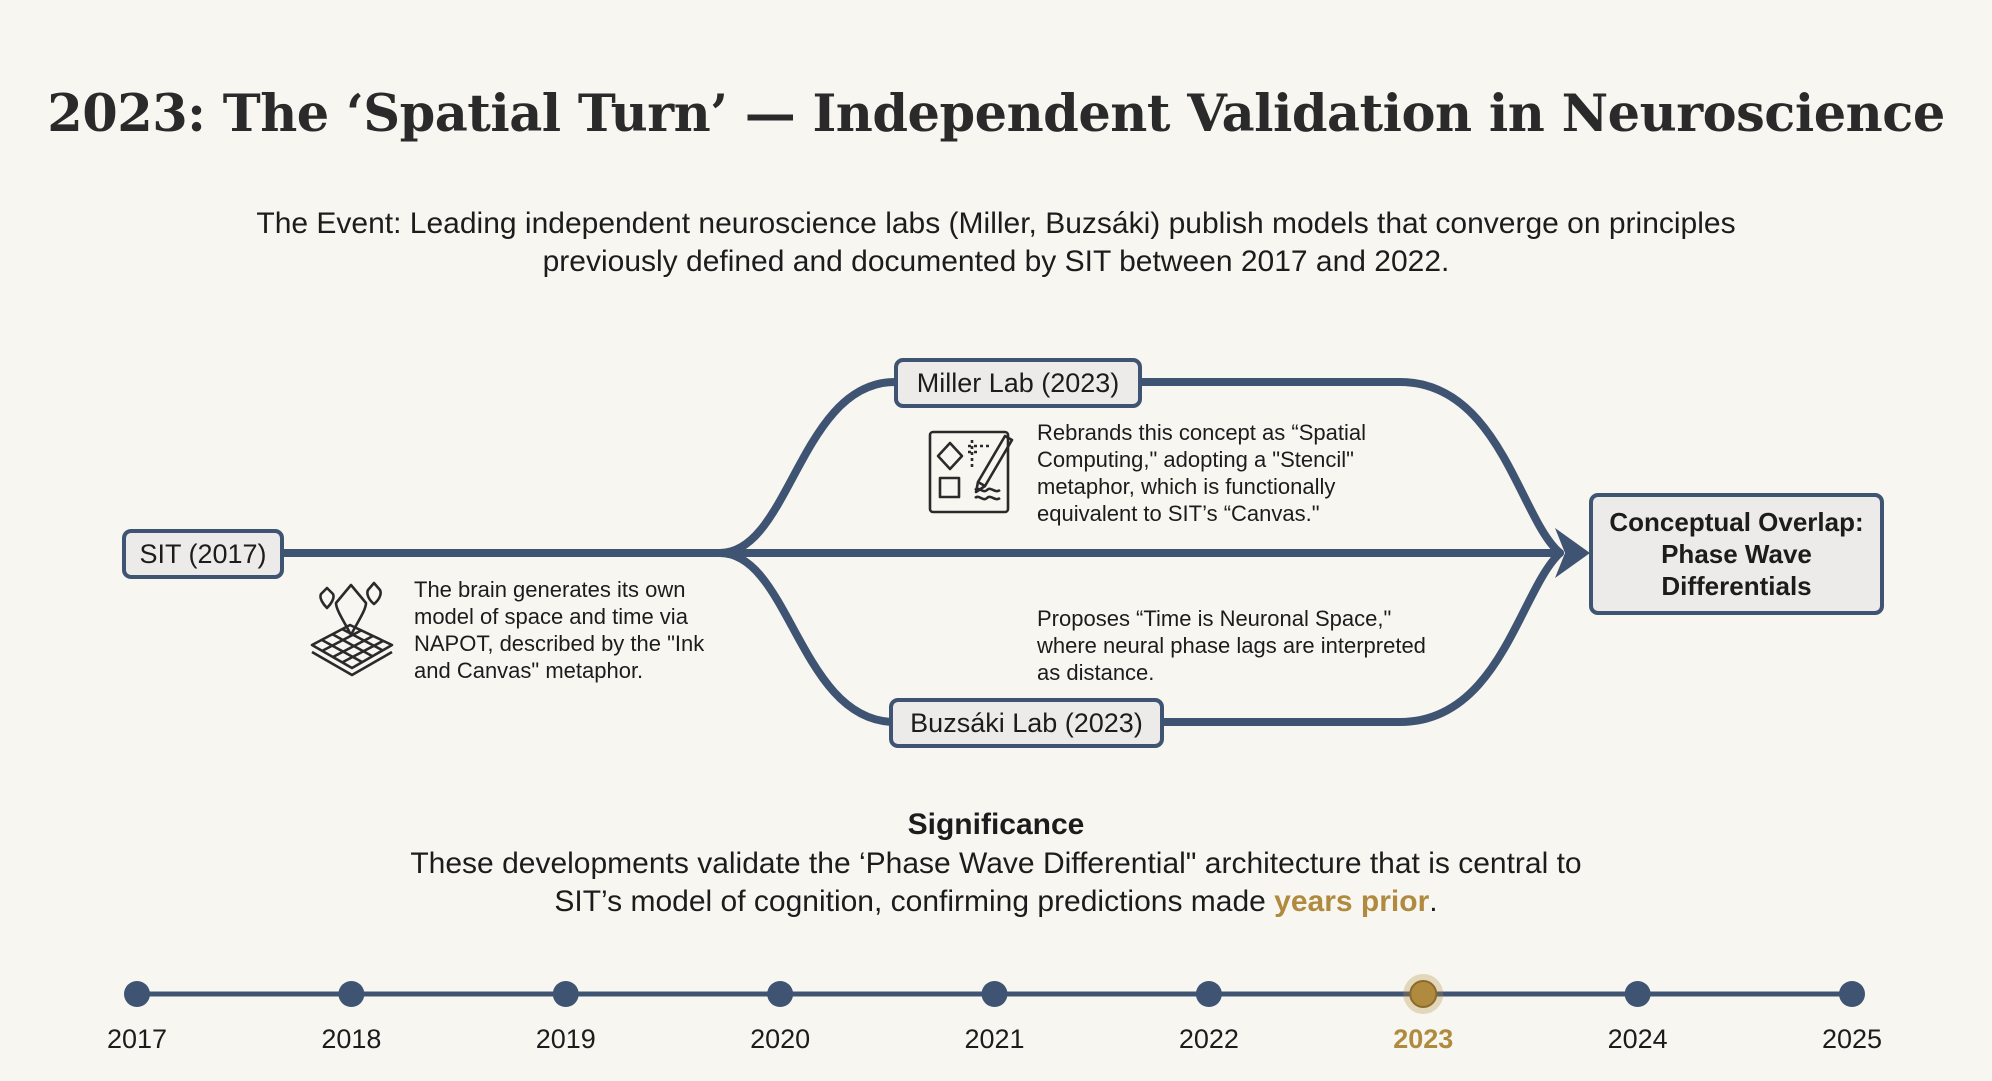 The height and width of the screenshot is (1081, 1992). I want to click on timeline-year-2018: 2018, so click(351, 1039).